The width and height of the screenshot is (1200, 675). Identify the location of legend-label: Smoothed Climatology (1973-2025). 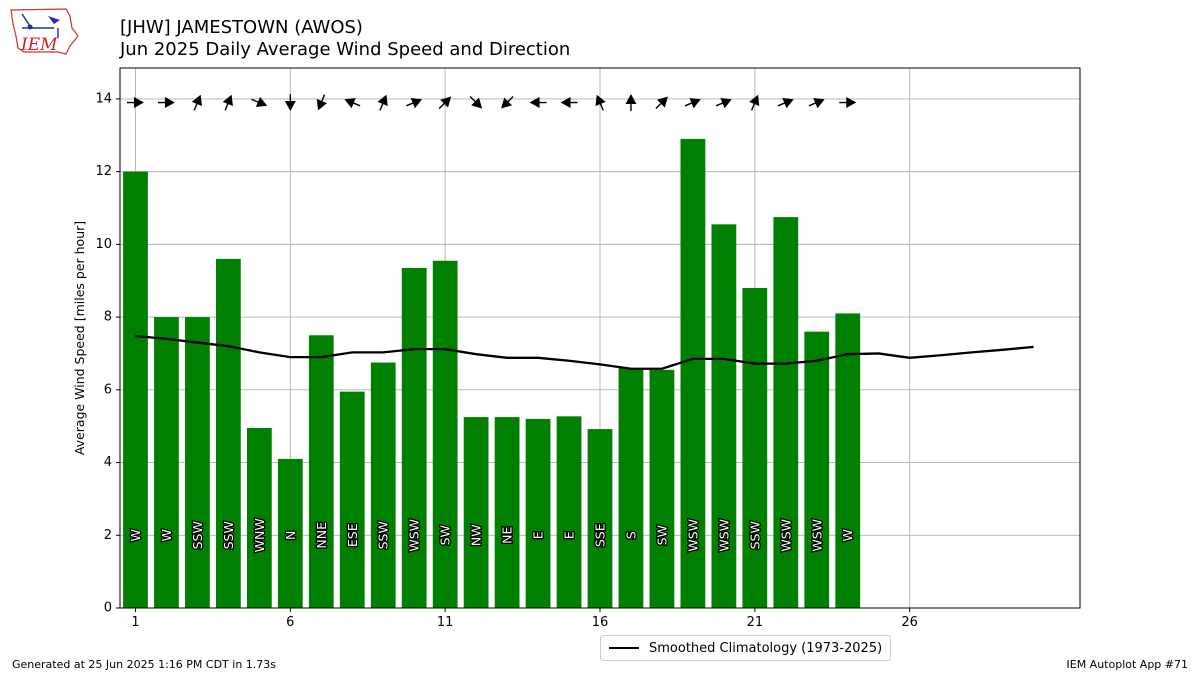
(766, 648).